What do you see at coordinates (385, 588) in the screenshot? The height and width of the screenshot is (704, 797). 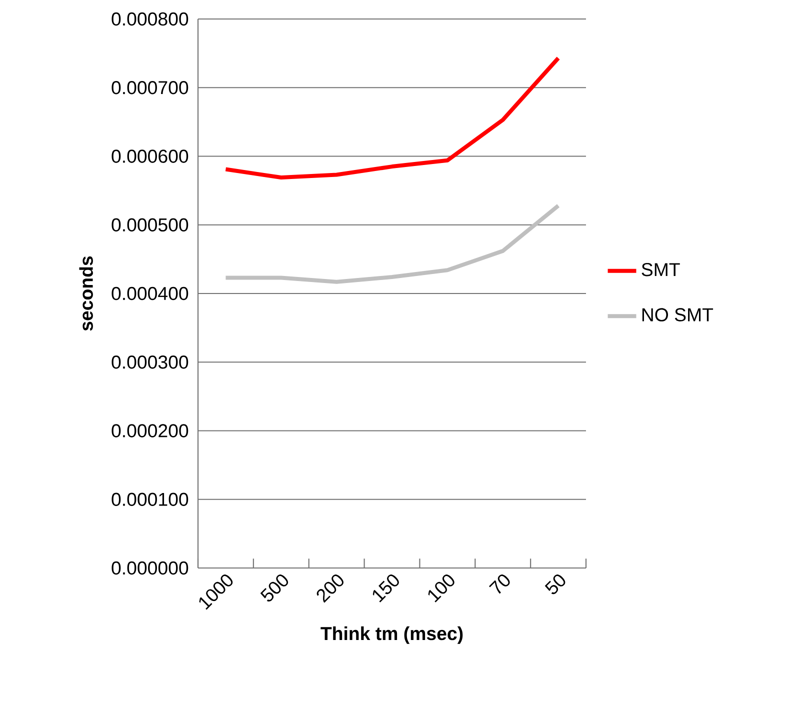 I see `x-tick-label: 150` at bounding box center [385, 588].